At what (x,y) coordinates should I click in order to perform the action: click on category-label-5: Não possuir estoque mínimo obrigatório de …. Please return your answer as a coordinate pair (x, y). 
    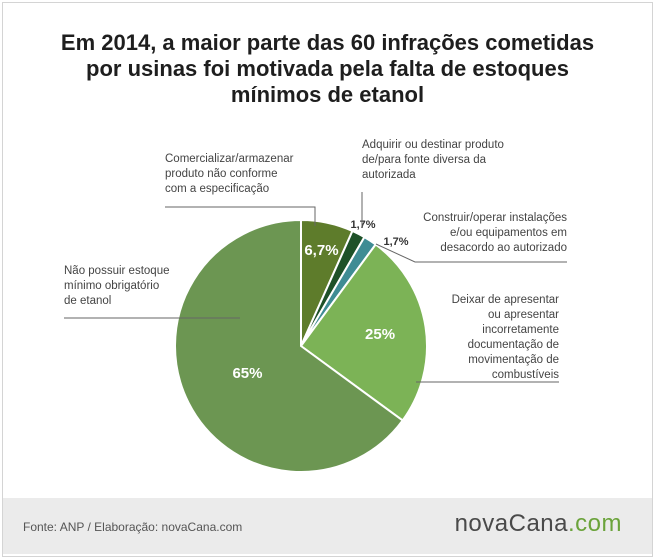
    Looking at the image, I should click on (116, 286).